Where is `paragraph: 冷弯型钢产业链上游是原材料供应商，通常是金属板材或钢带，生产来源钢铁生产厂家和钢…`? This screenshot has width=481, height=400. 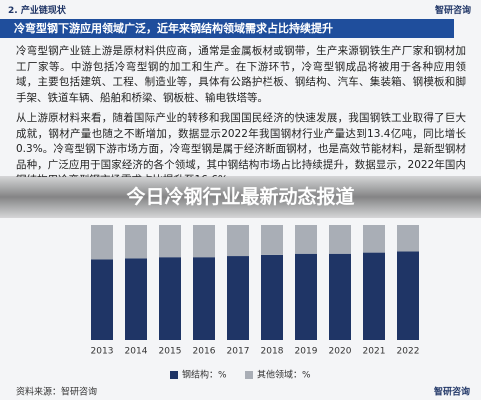 paragraph: 冷弯型钢产业链上游是原材料供应商，通常是金属板材或钢带，生产来源钢铁生产厂家和钢… is located at coordinates (241, 74).